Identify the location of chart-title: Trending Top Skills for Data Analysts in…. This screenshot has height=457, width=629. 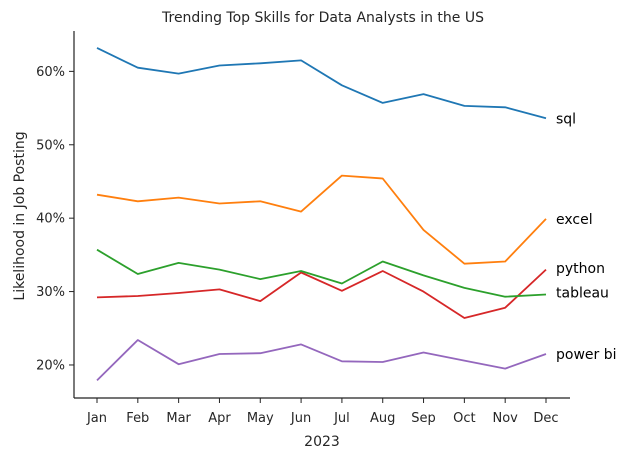
(322, 18).